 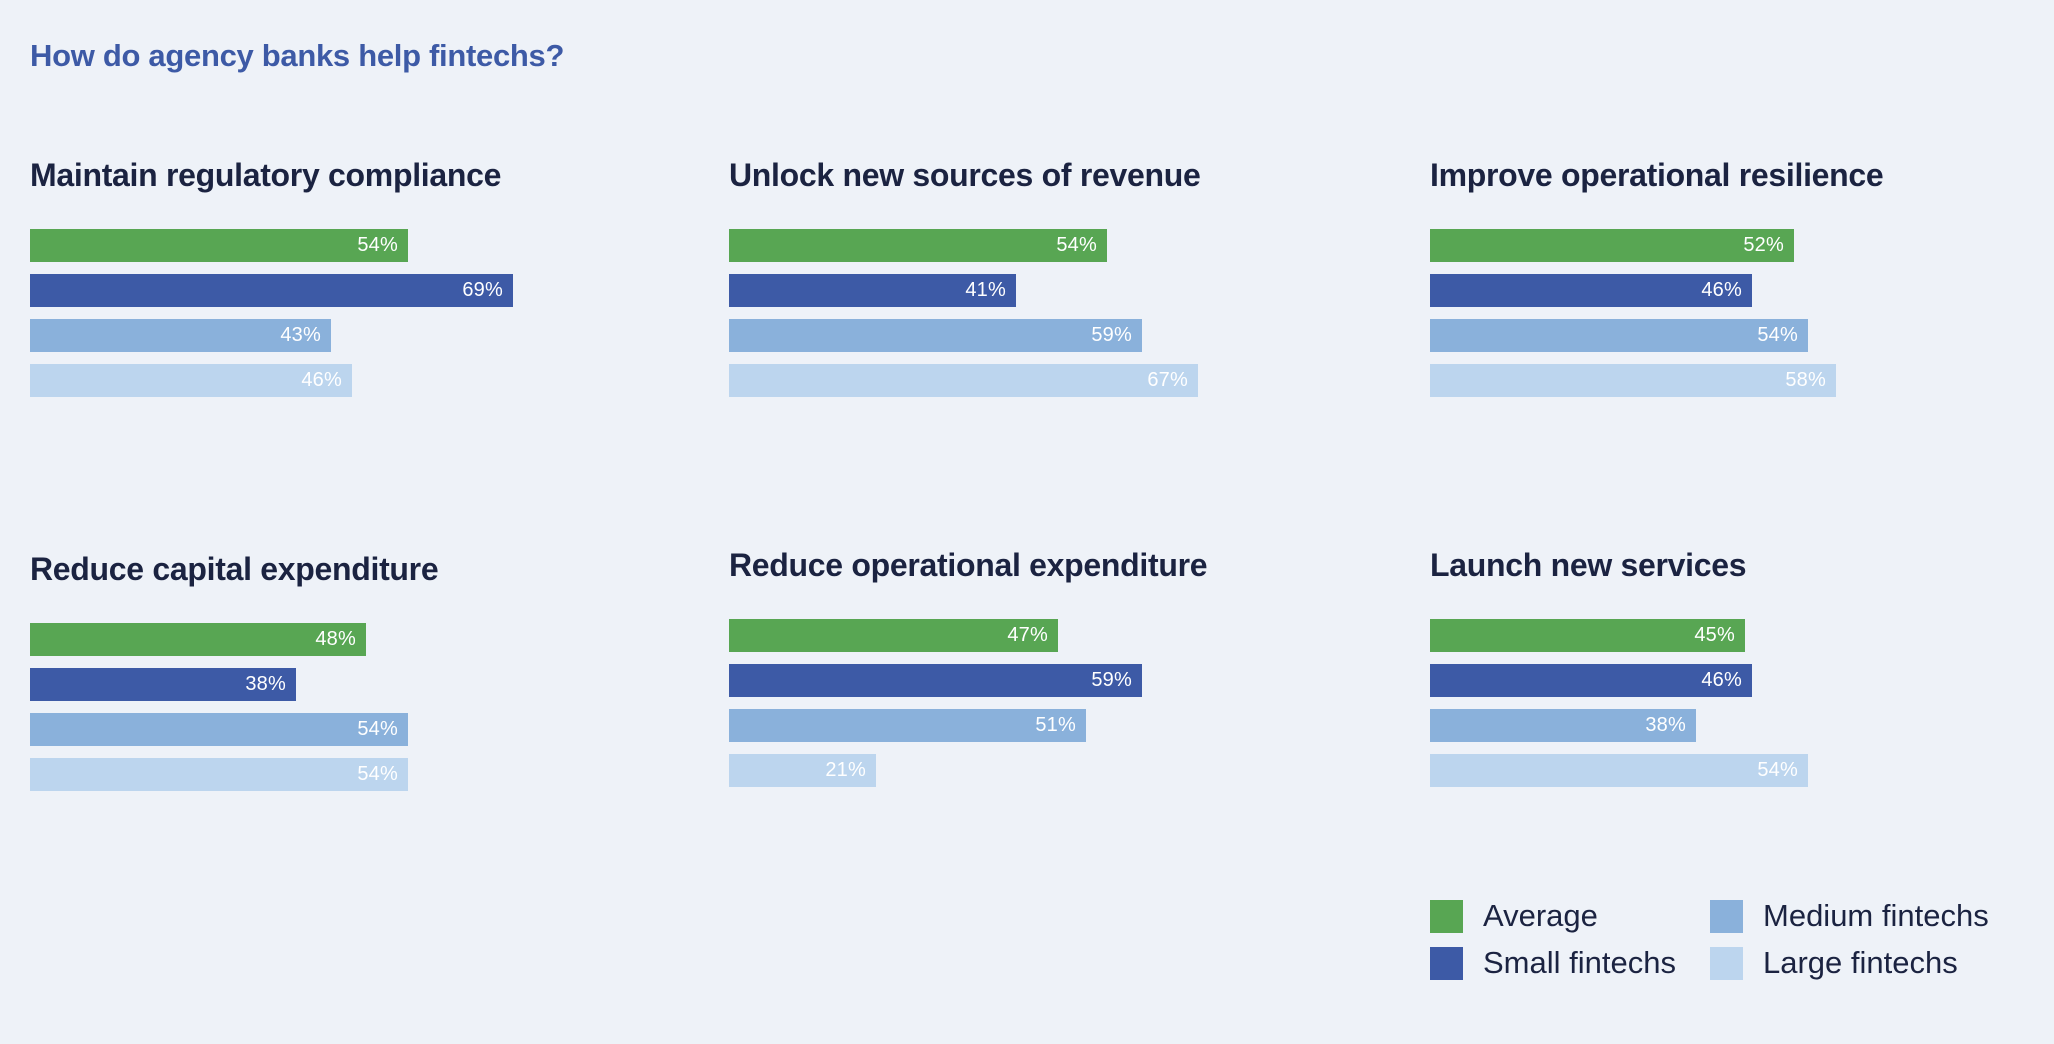 I want to click on bar-small: 59%, so click(x=935, y=680).